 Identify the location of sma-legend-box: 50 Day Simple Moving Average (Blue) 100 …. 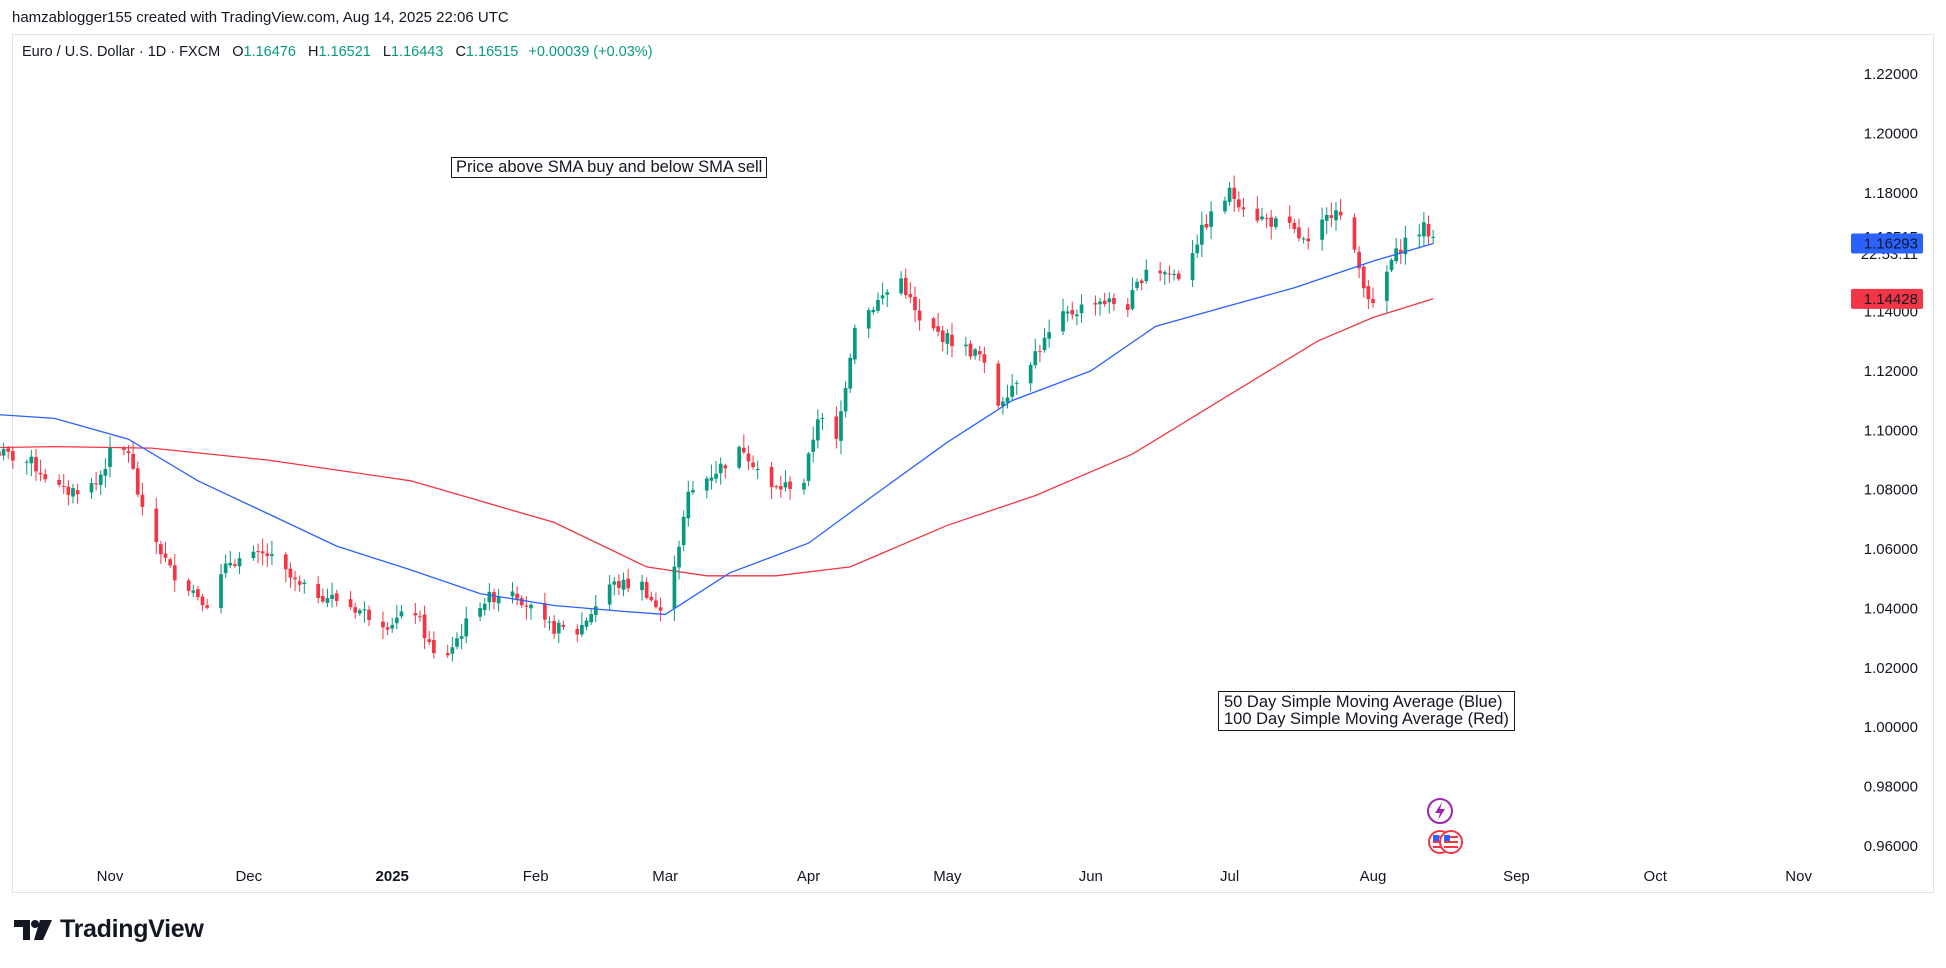
(1366, 711).